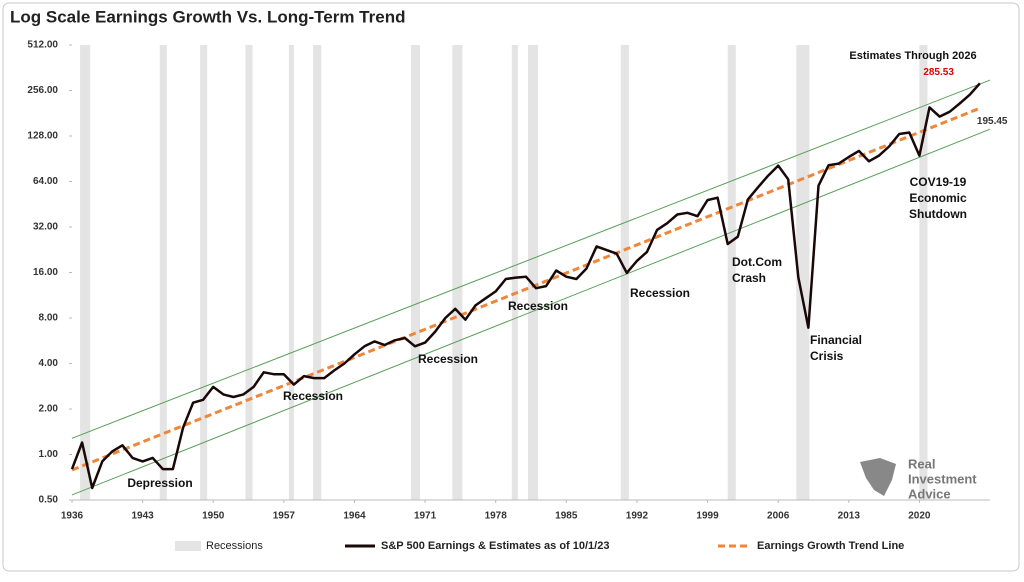 Image resolution: width=1024 pixels, height=582 pixels. What do you see at coordinates (49, 363) in the screenshot?
I see `y-tick-label: 4.00` at bounding box center [49, 363].